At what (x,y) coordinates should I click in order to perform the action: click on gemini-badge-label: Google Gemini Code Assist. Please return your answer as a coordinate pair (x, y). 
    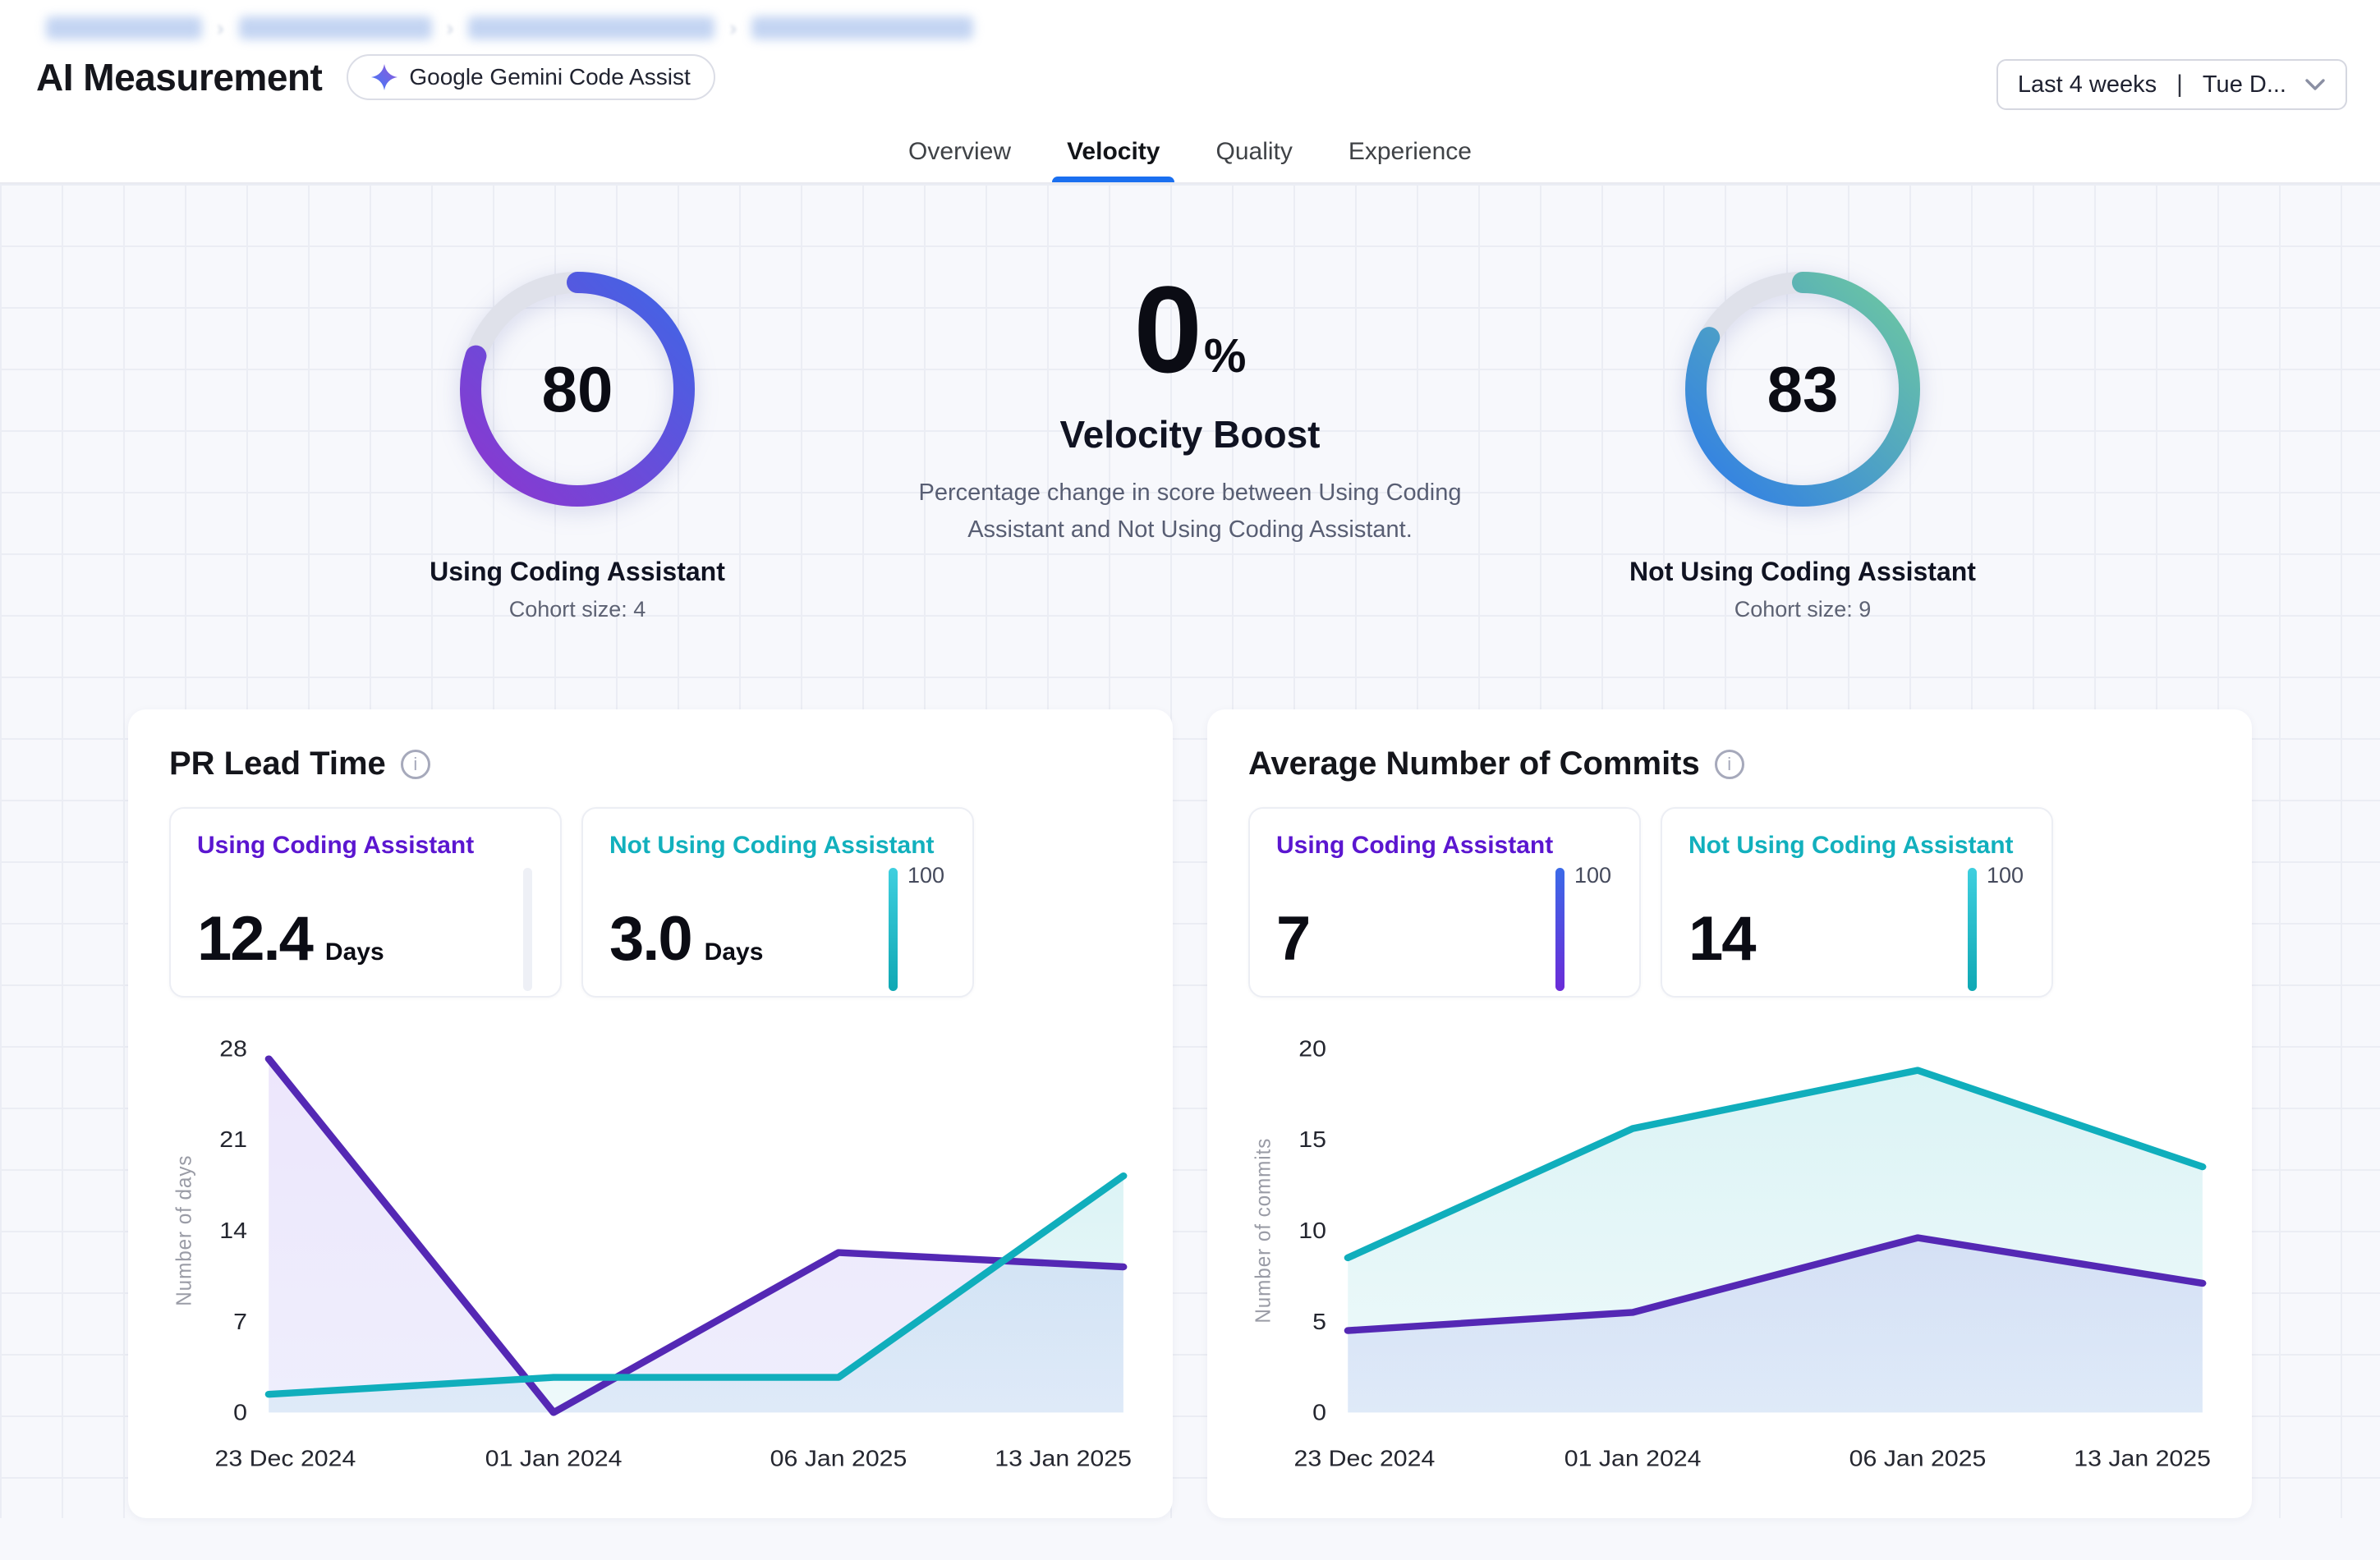
    Looking at the image, I should click on (550, 76).